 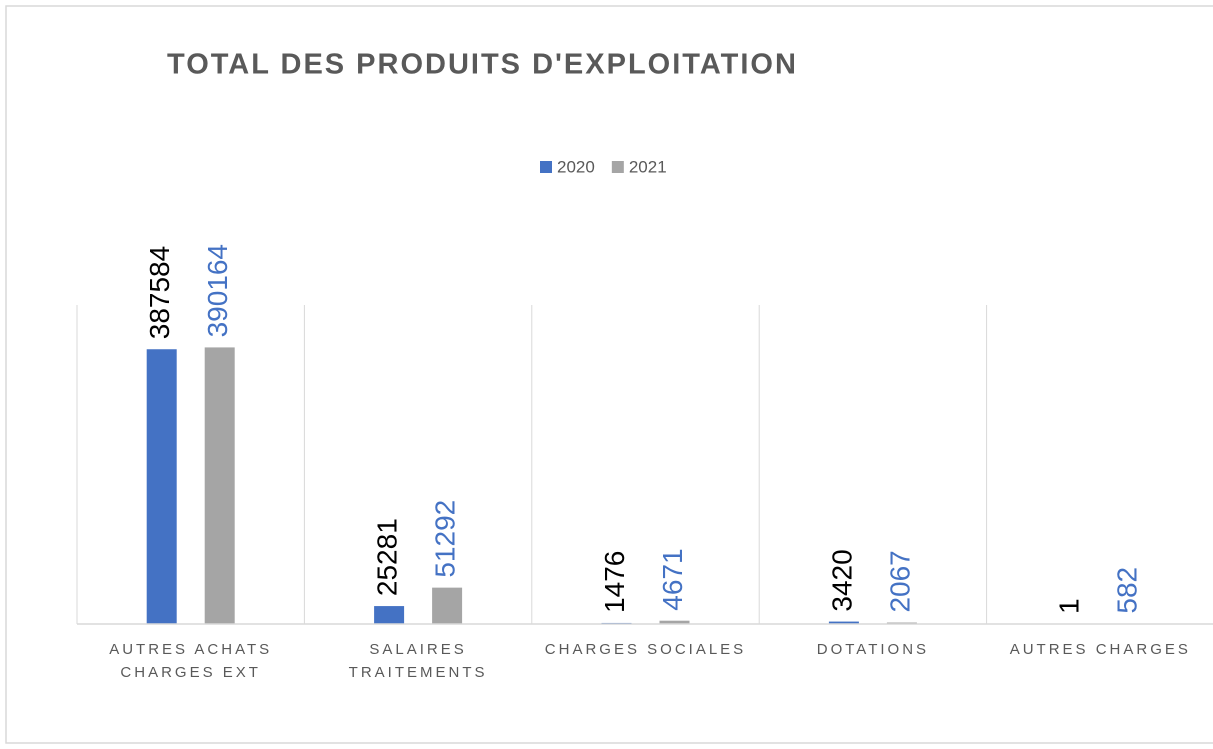 I want to click on x-tick-label: DOTATIONS, so click(x=873, y=649).